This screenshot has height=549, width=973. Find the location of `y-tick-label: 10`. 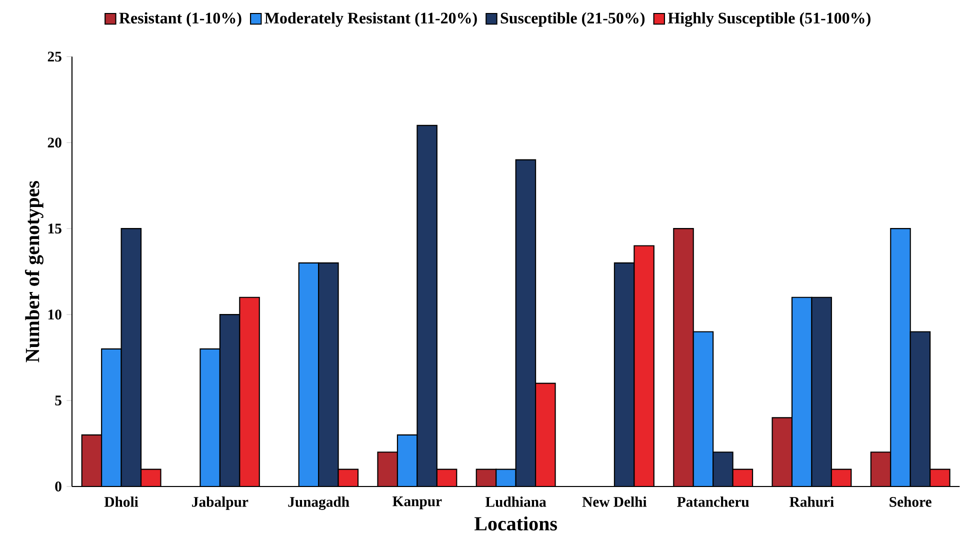

y-tick-label: 10 is located at coordinates (55, 315).